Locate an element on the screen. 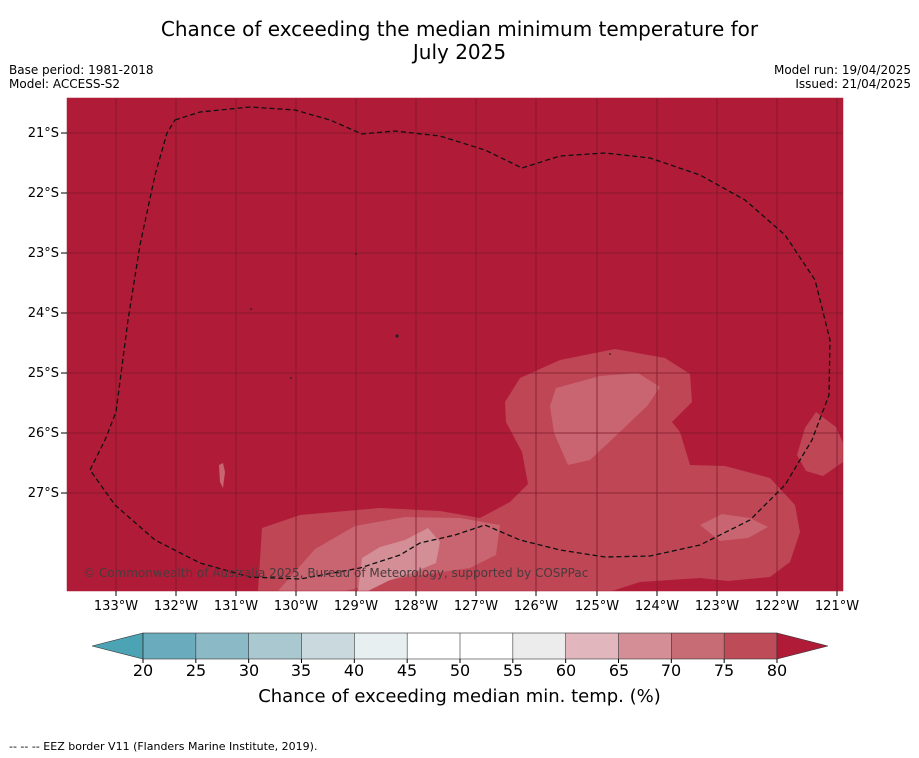 This screenshot has height=758, width=919. lat-label: 24°S is located at coordinates (43, 313).